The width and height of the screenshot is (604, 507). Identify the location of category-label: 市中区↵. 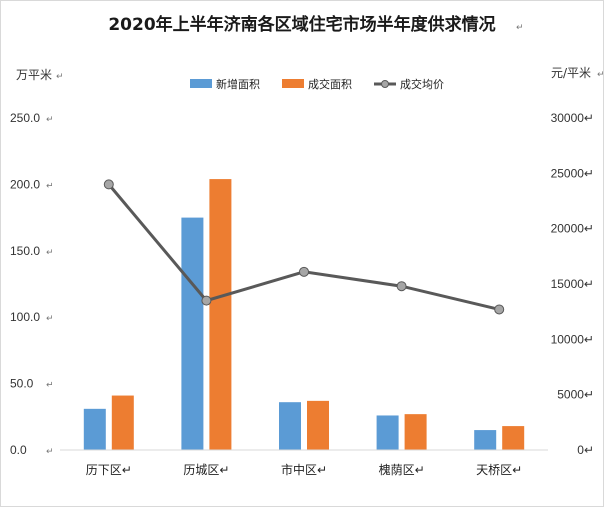
(304, 469).